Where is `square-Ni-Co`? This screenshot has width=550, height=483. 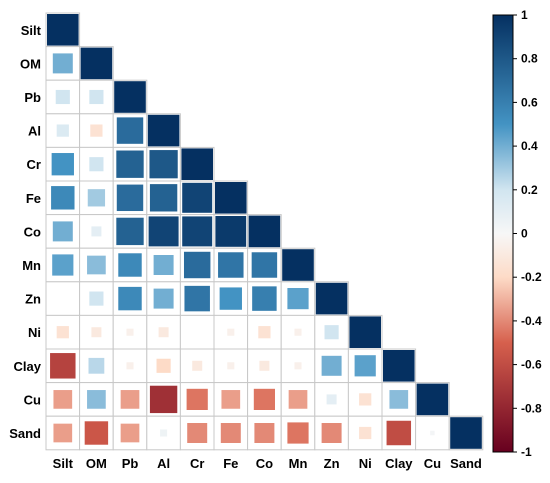
square-Ni-Co is located at coordinates (264, 332).